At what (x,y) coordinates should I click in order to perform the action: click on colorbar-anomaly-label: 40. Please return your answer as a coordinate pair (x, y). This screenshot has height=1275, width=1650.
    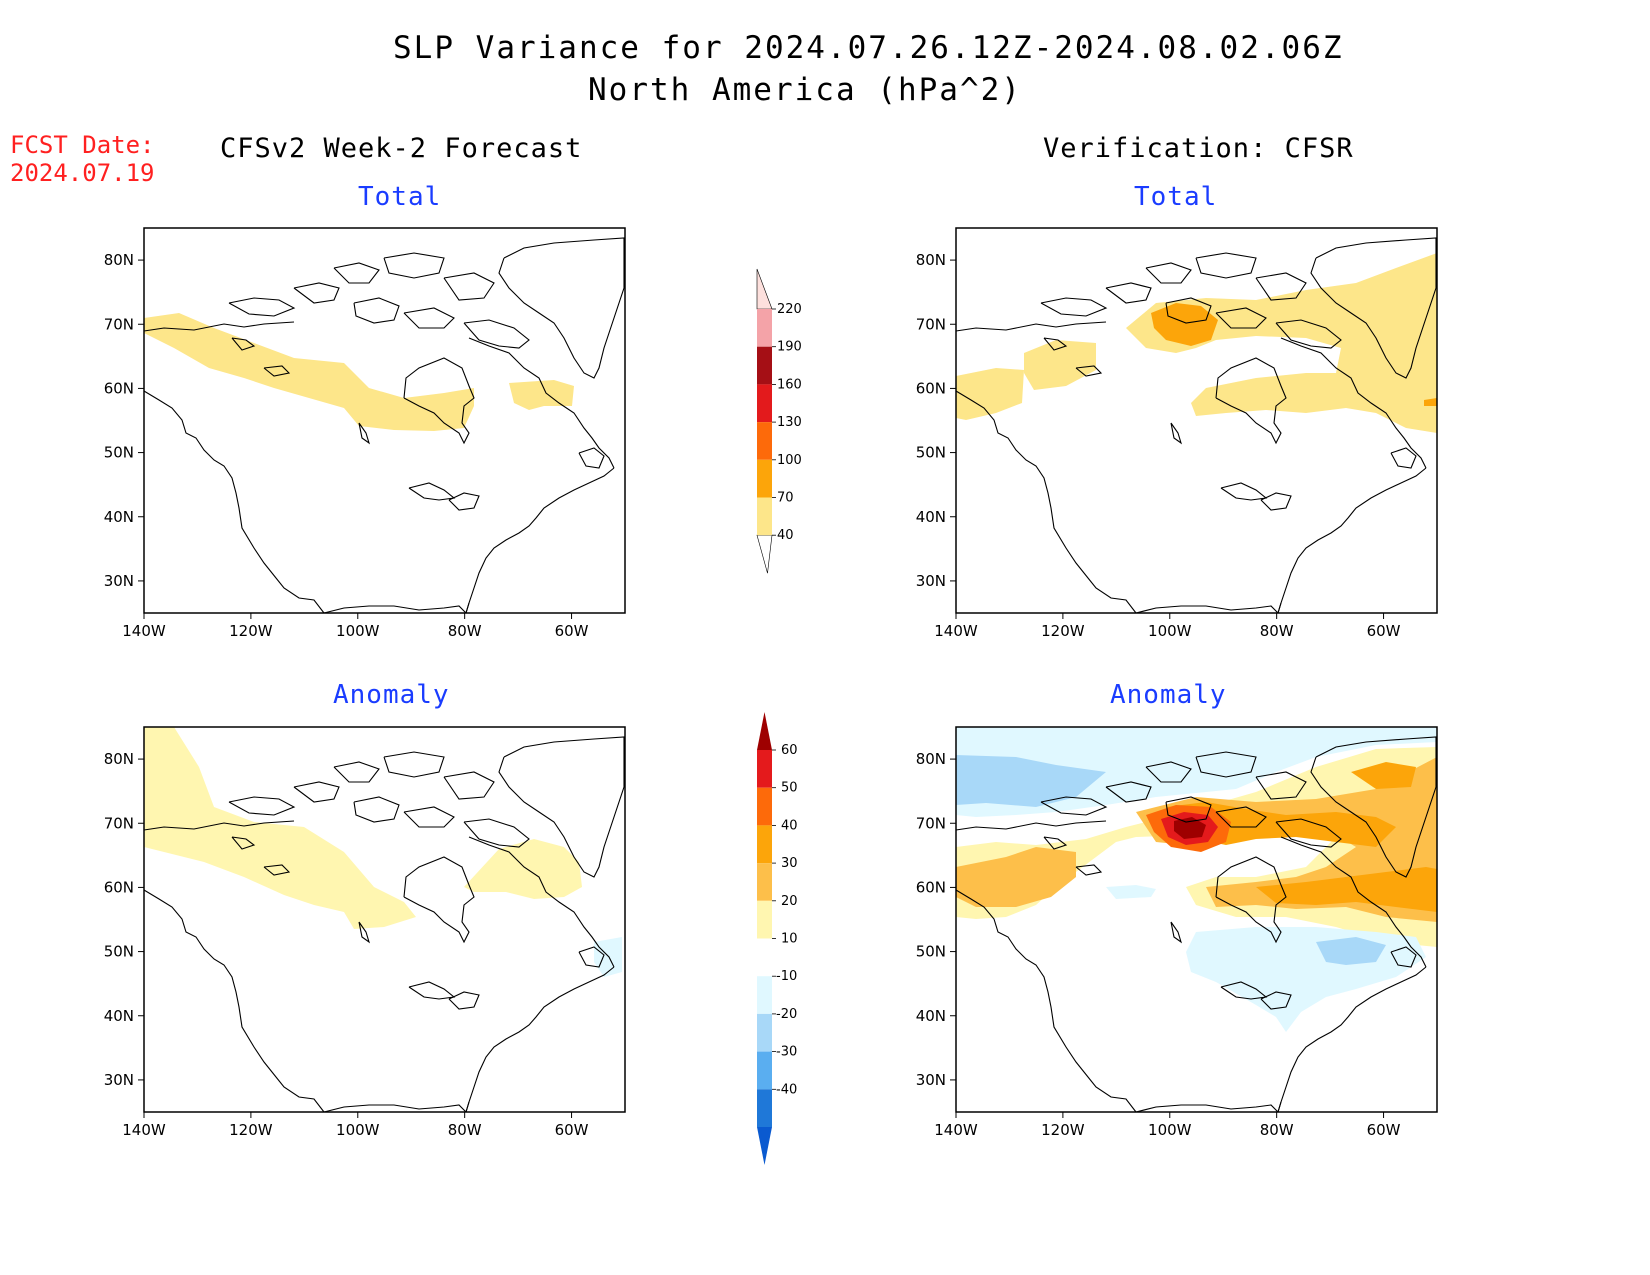
    Looking at the image, I should click on (789, 825).